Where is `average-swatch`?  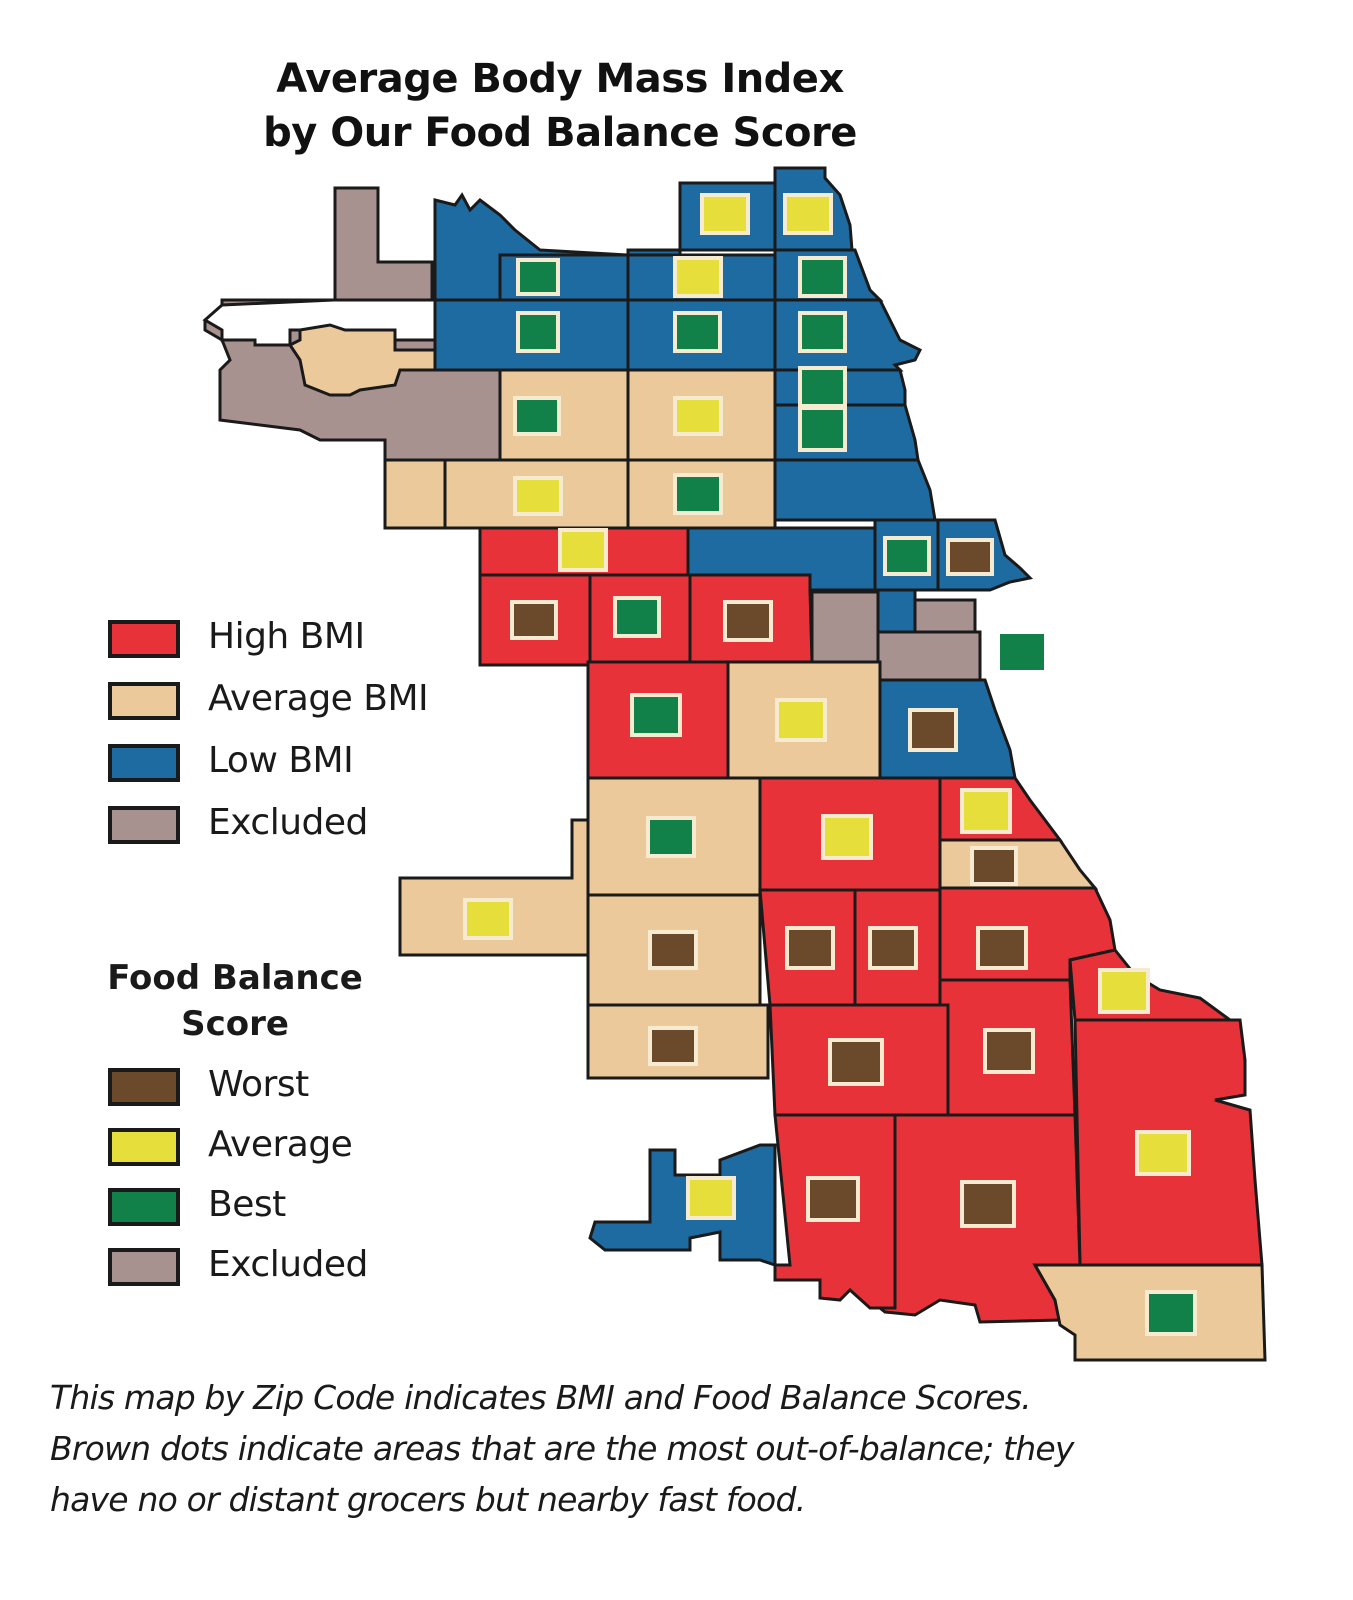
average-swatch is located at coordinates (144, 1147).